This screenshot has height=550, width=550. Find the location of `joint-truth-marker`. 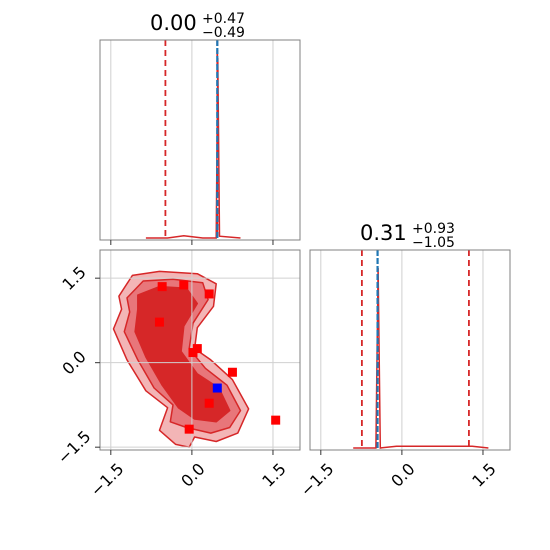

joint-truth-marker is located at coordinates (217, 388).